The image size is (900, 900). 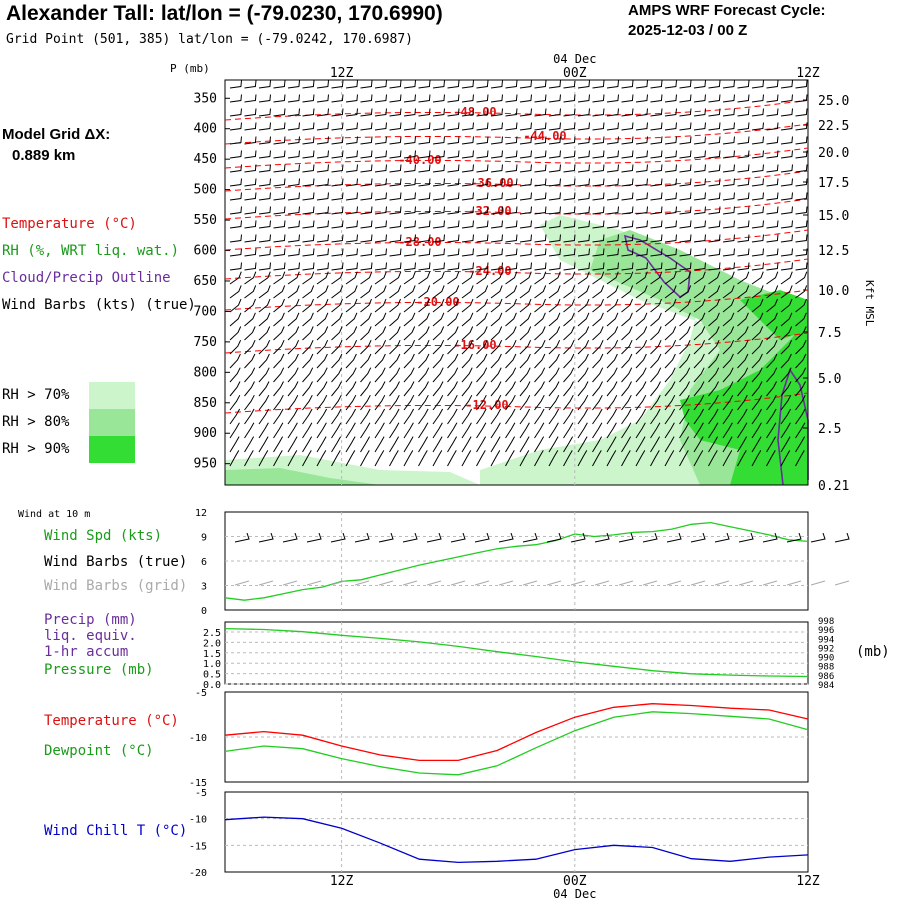 I want to click on height-tick-label: 17.5, so click(x=833, y=183).